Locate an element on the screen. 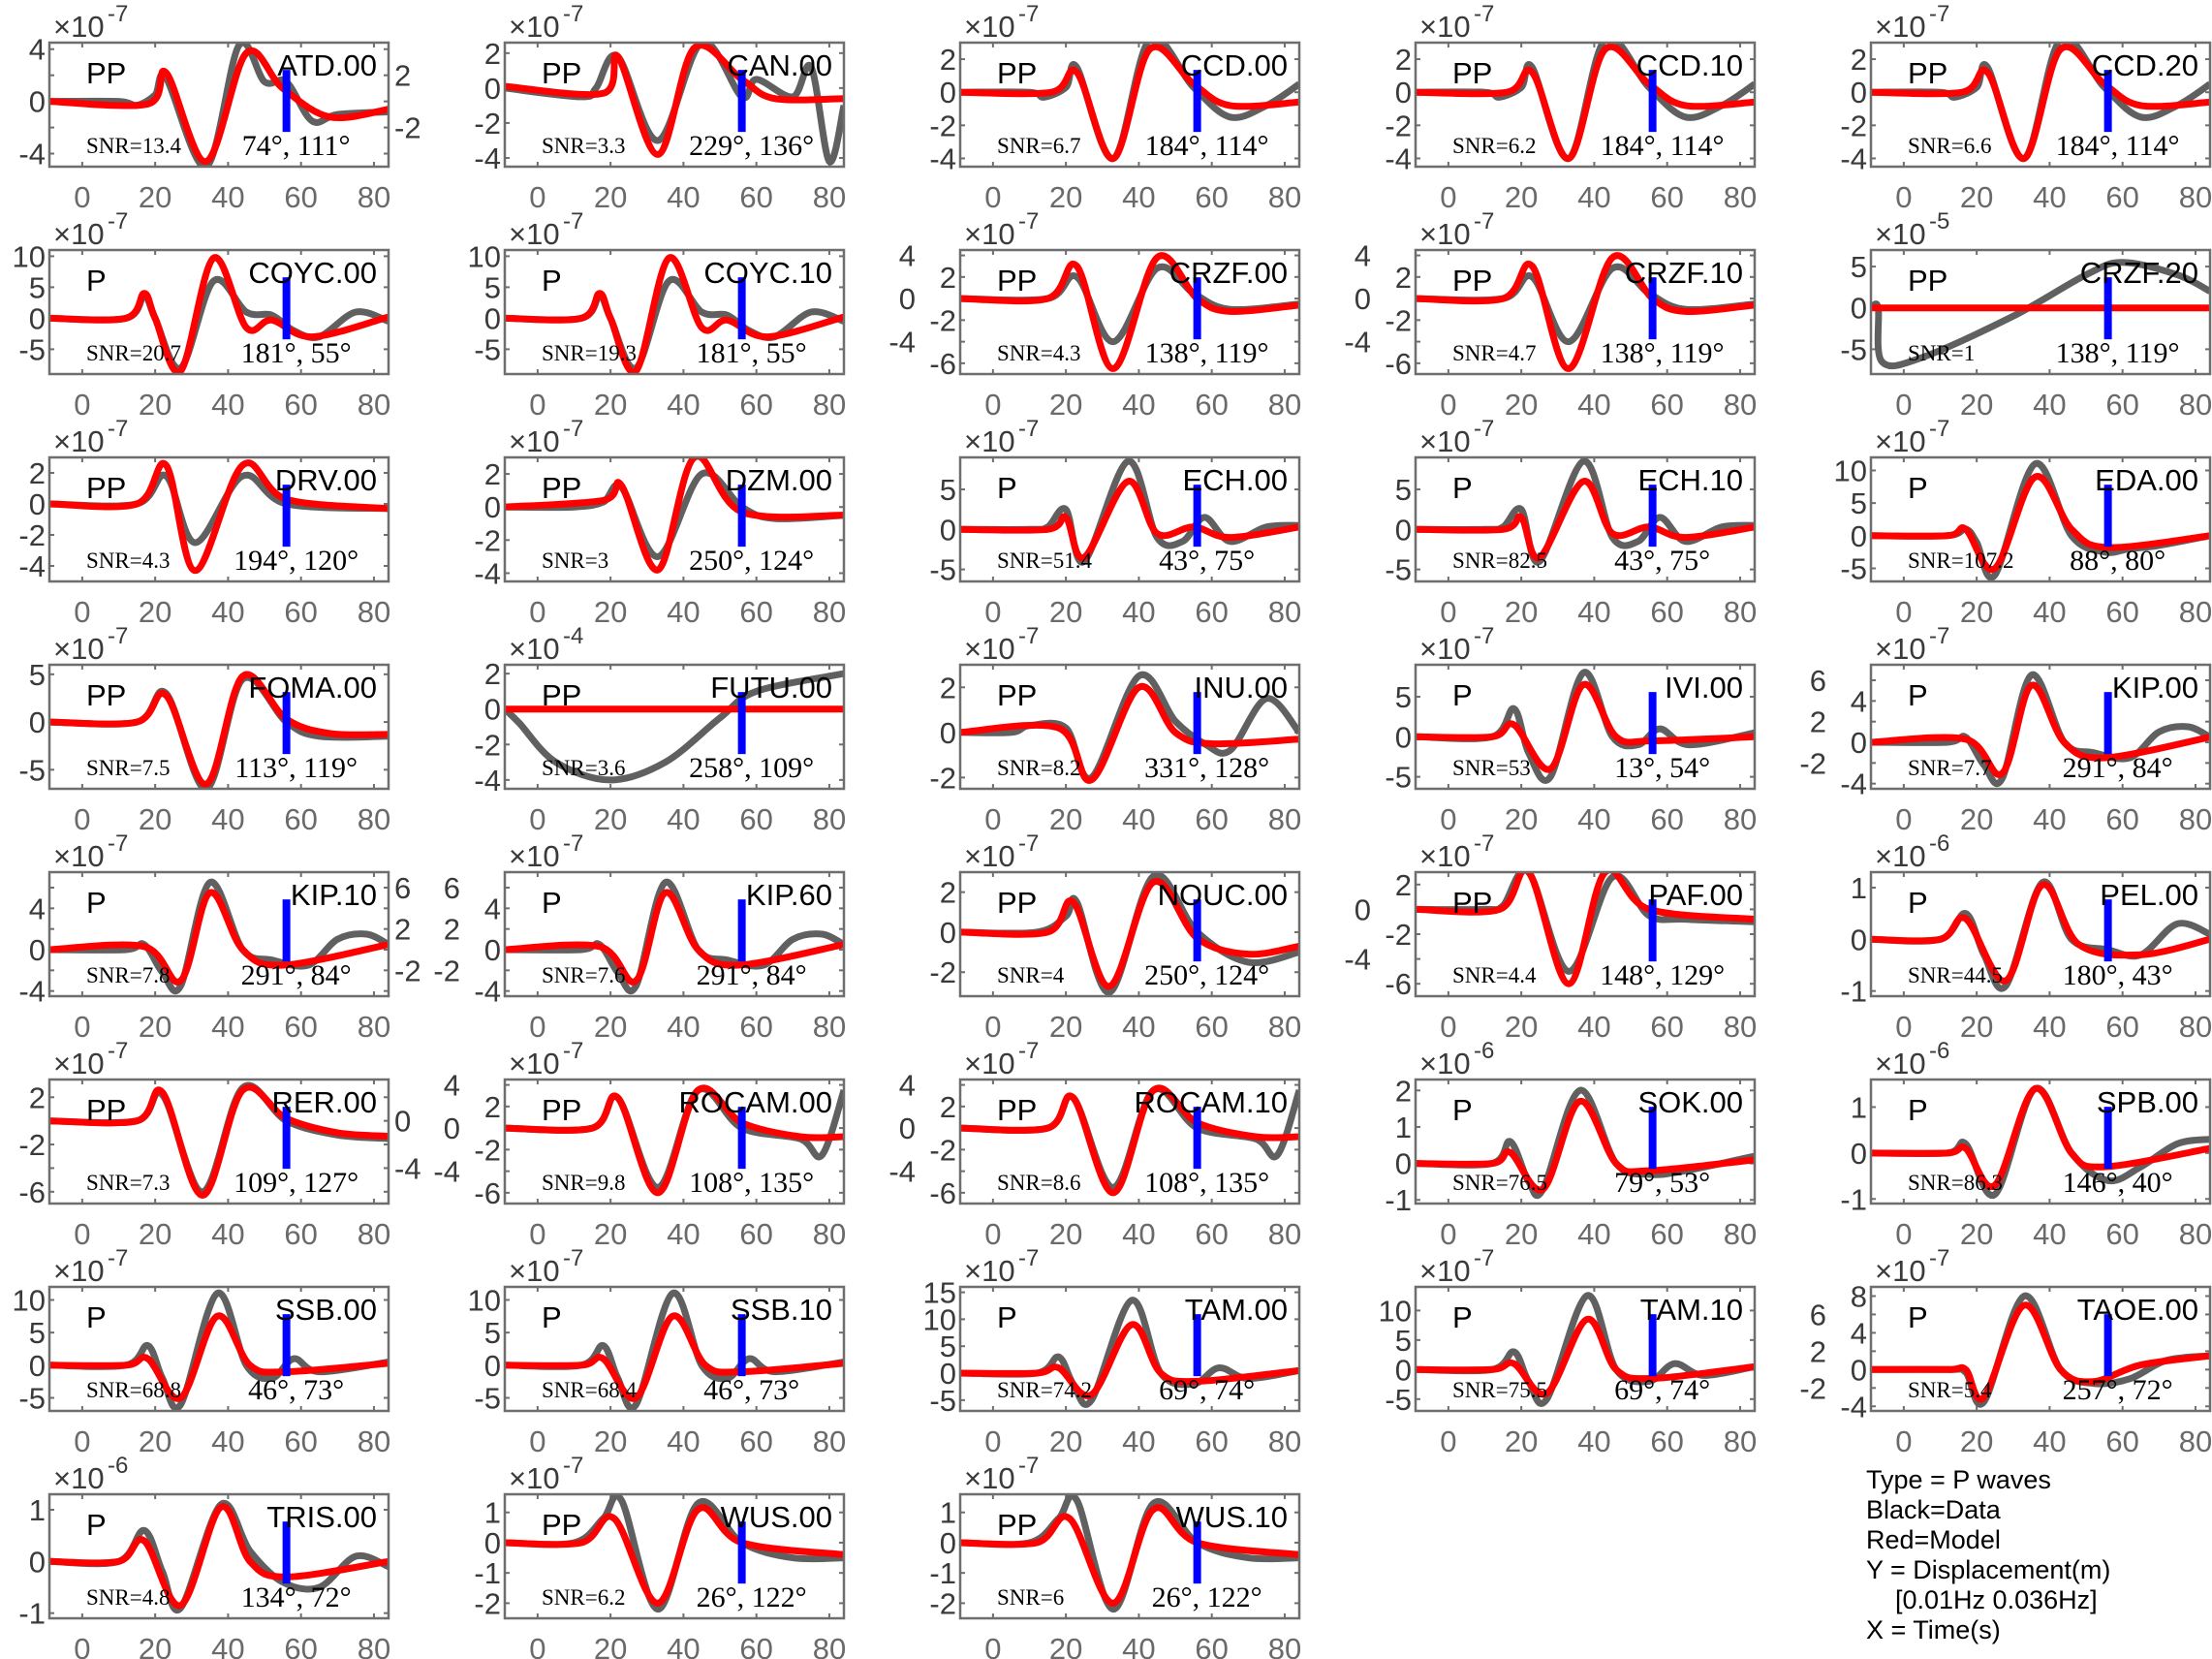 This screenshot has width=2212, height=1659. angles-label: 113°, 119° is located at coordinates (296, 768).